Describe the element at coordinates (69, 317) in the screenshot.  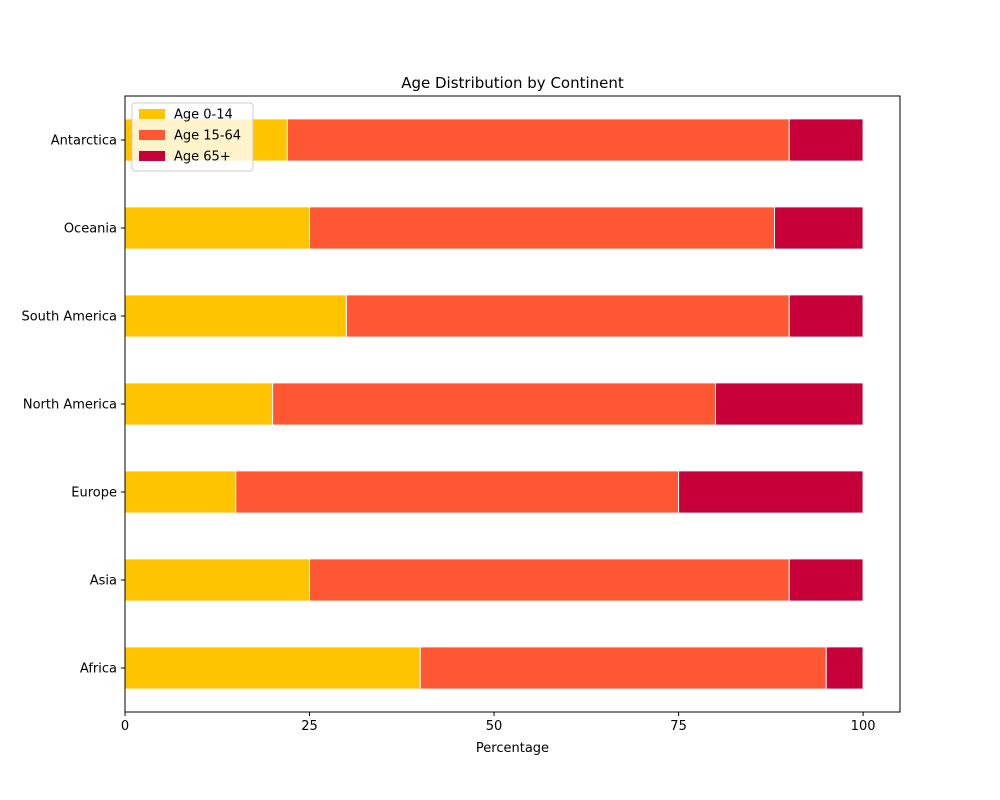
I see `y-tick-label: South America` at that location.